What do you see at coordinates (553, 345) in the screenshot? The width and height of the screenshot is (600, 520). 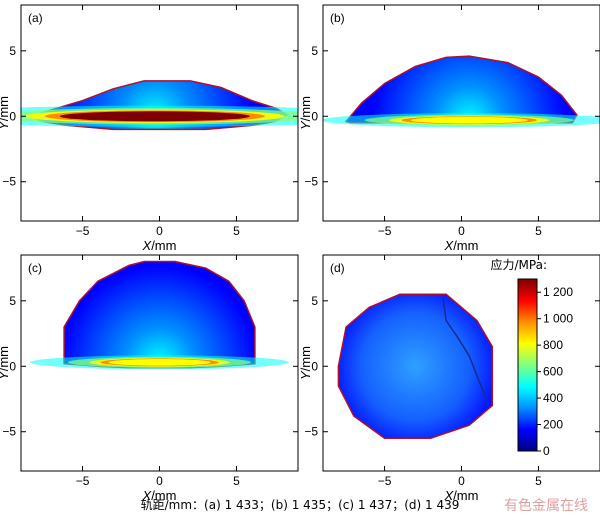 I see `colorbar-tick-label: 800` at bounding box center [553, 345].